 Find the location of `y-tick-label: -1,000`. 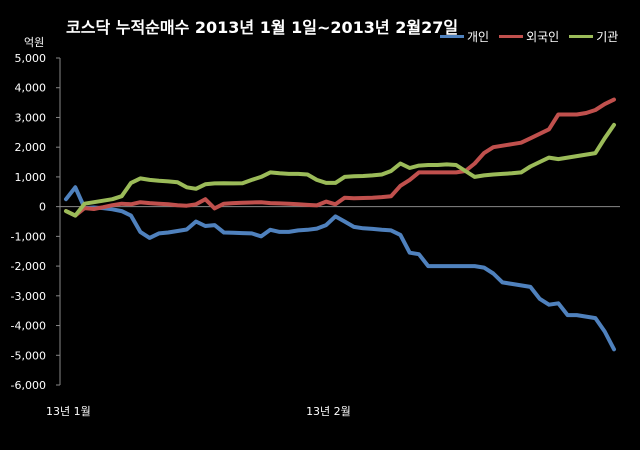

y-tick-label: -1,000 is located at coordinates (28, 236).